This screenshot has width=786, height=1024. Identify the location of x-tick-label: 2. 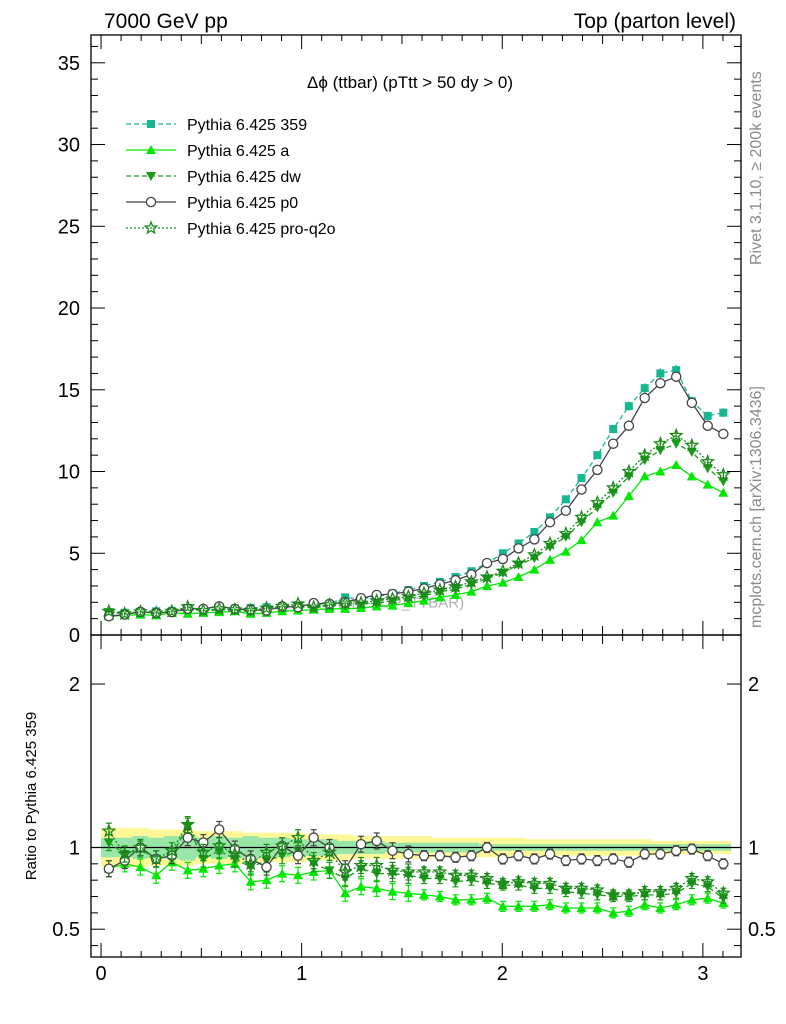
(502, 974).